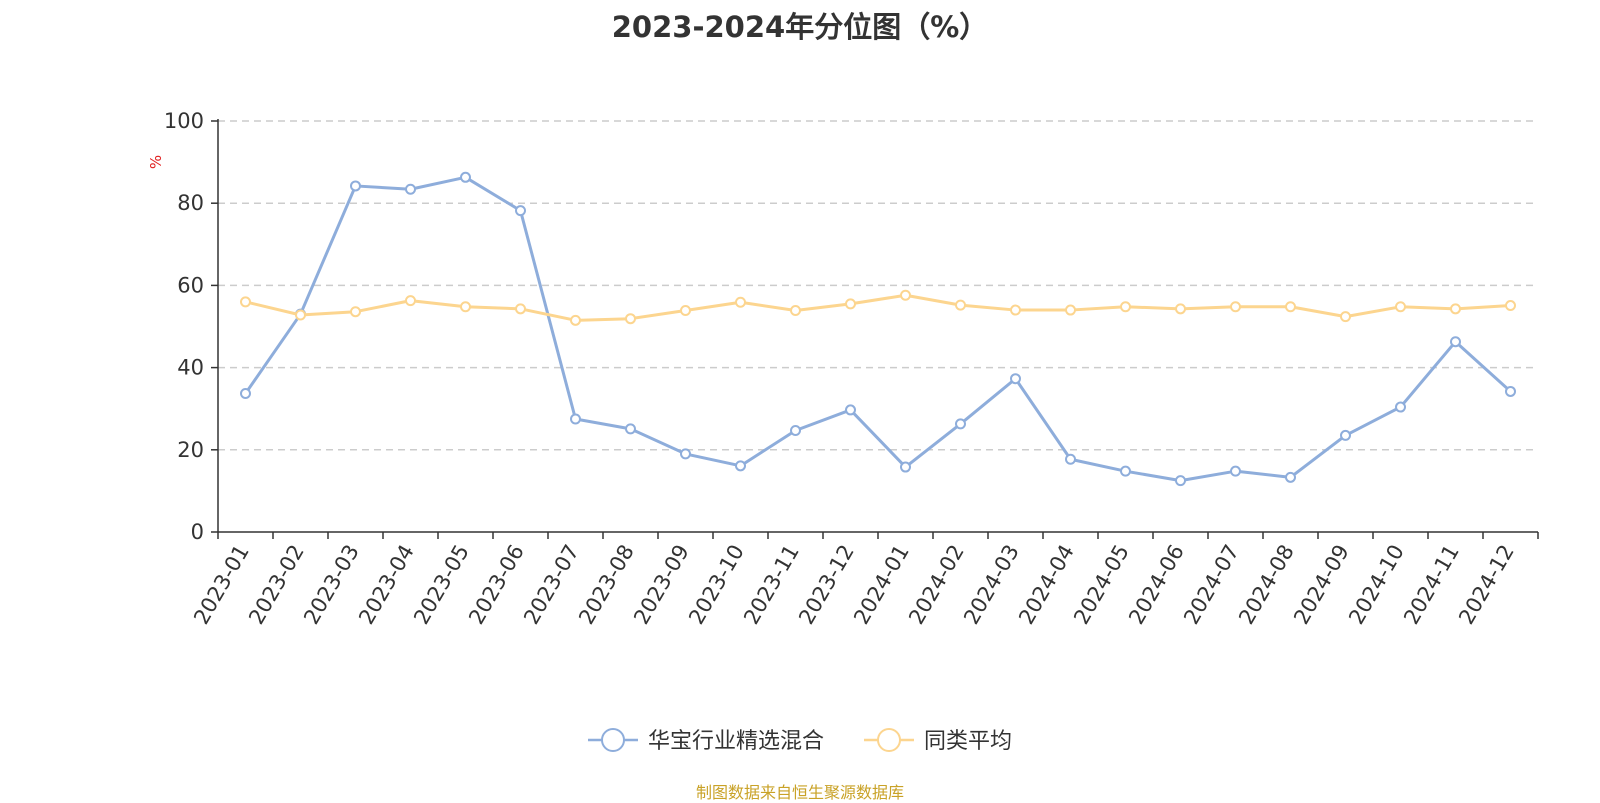 The image size is (1600, 803). What do you see at coordinates (968, 741) in the screenshot?
I see `legend-label-2: 同类平均` at bounding box center [968, 741].